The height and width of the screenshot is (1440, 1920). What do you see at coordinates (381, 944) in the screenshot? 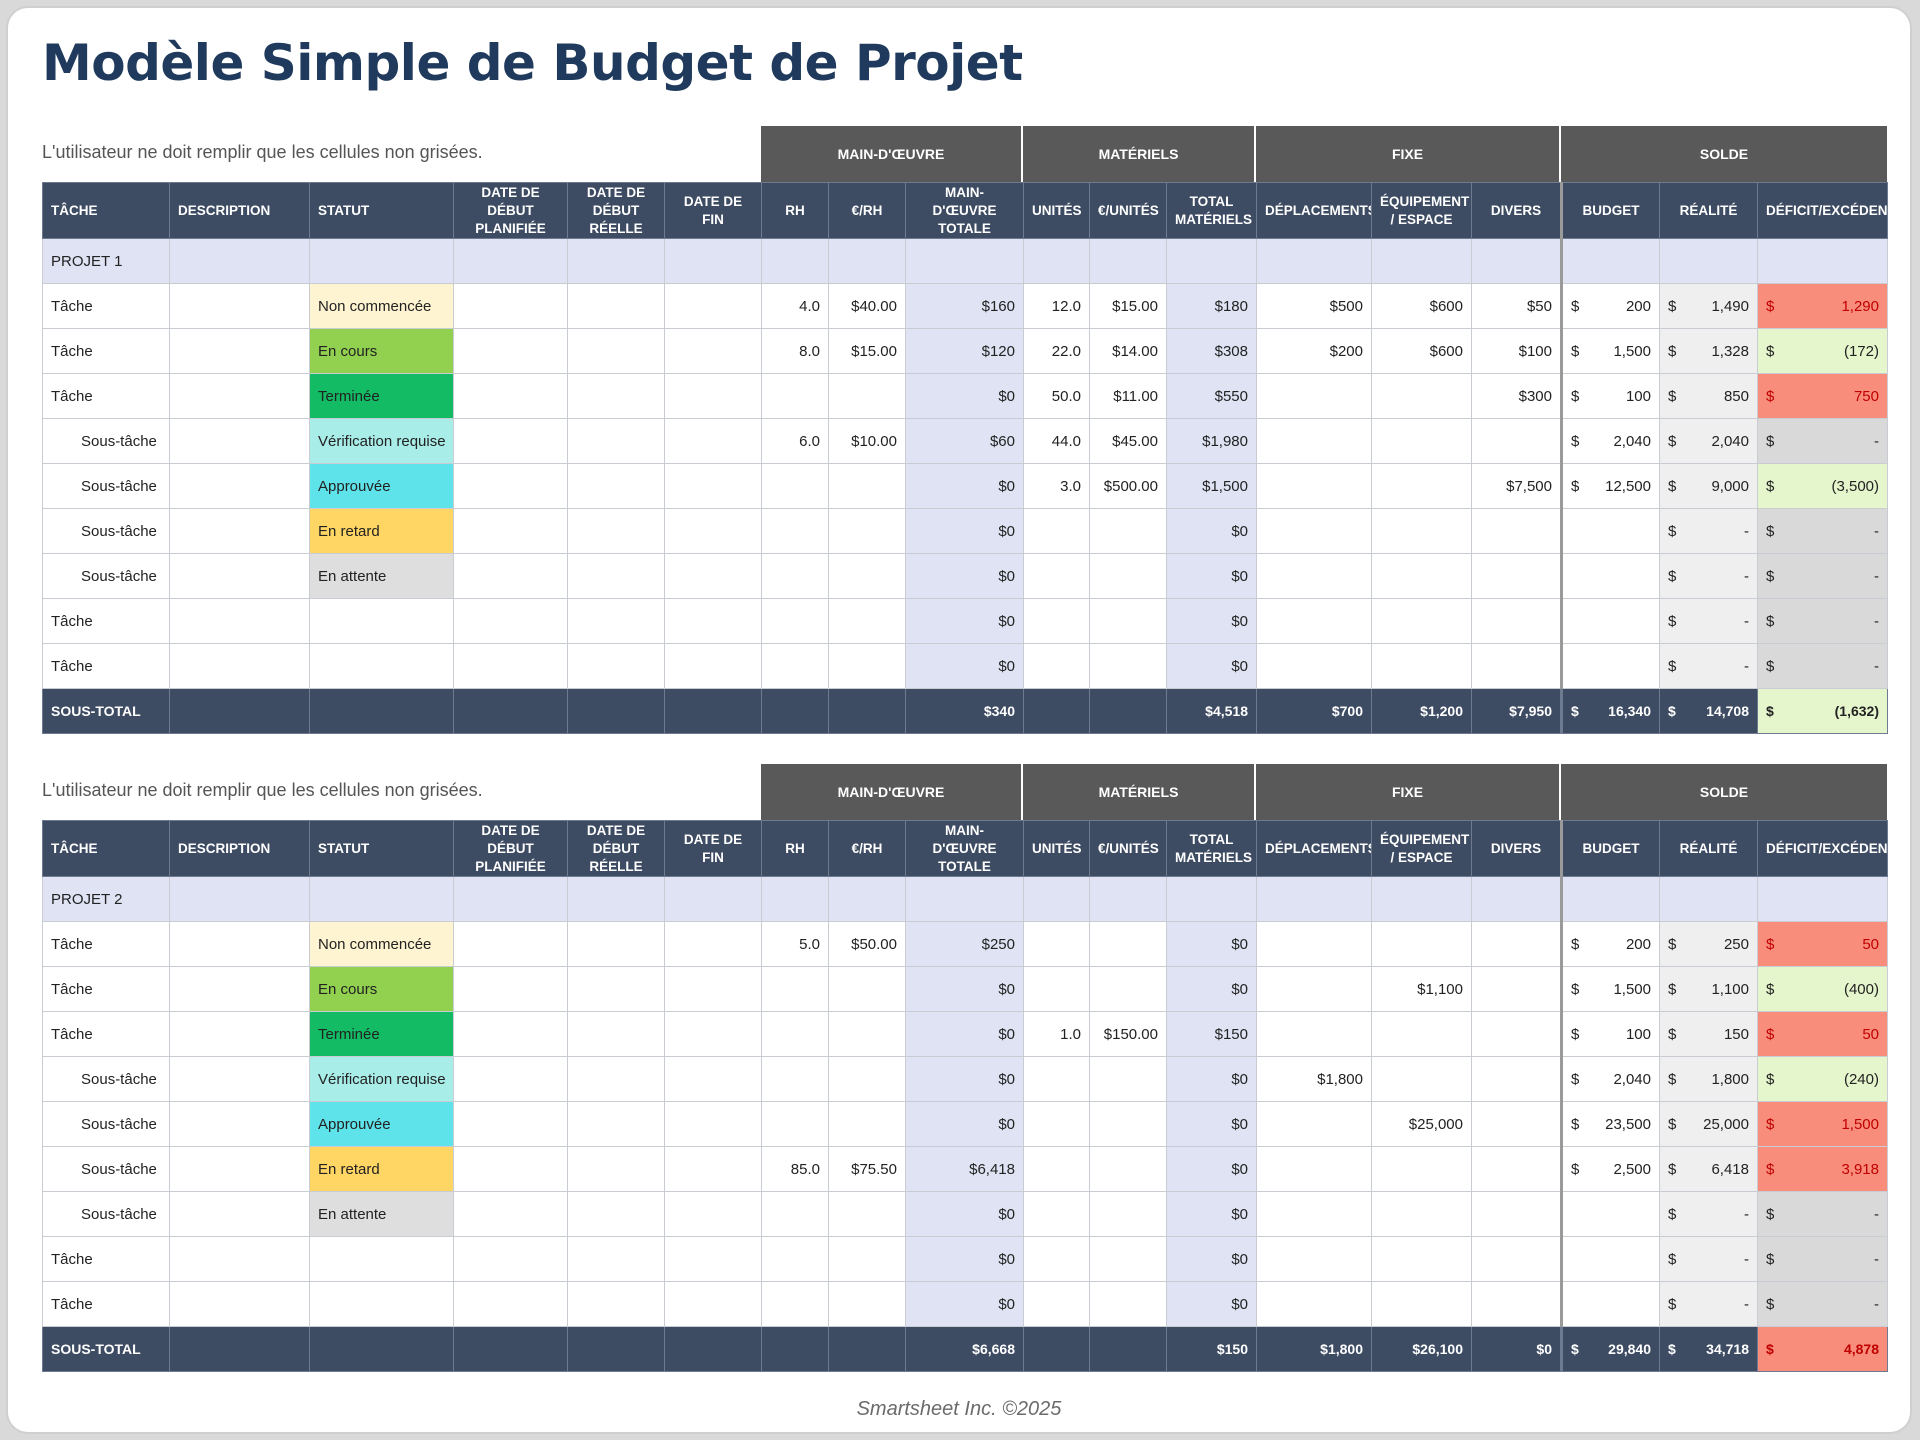
I see `status-cell: Non commencée` at bounding box center [381, 944].